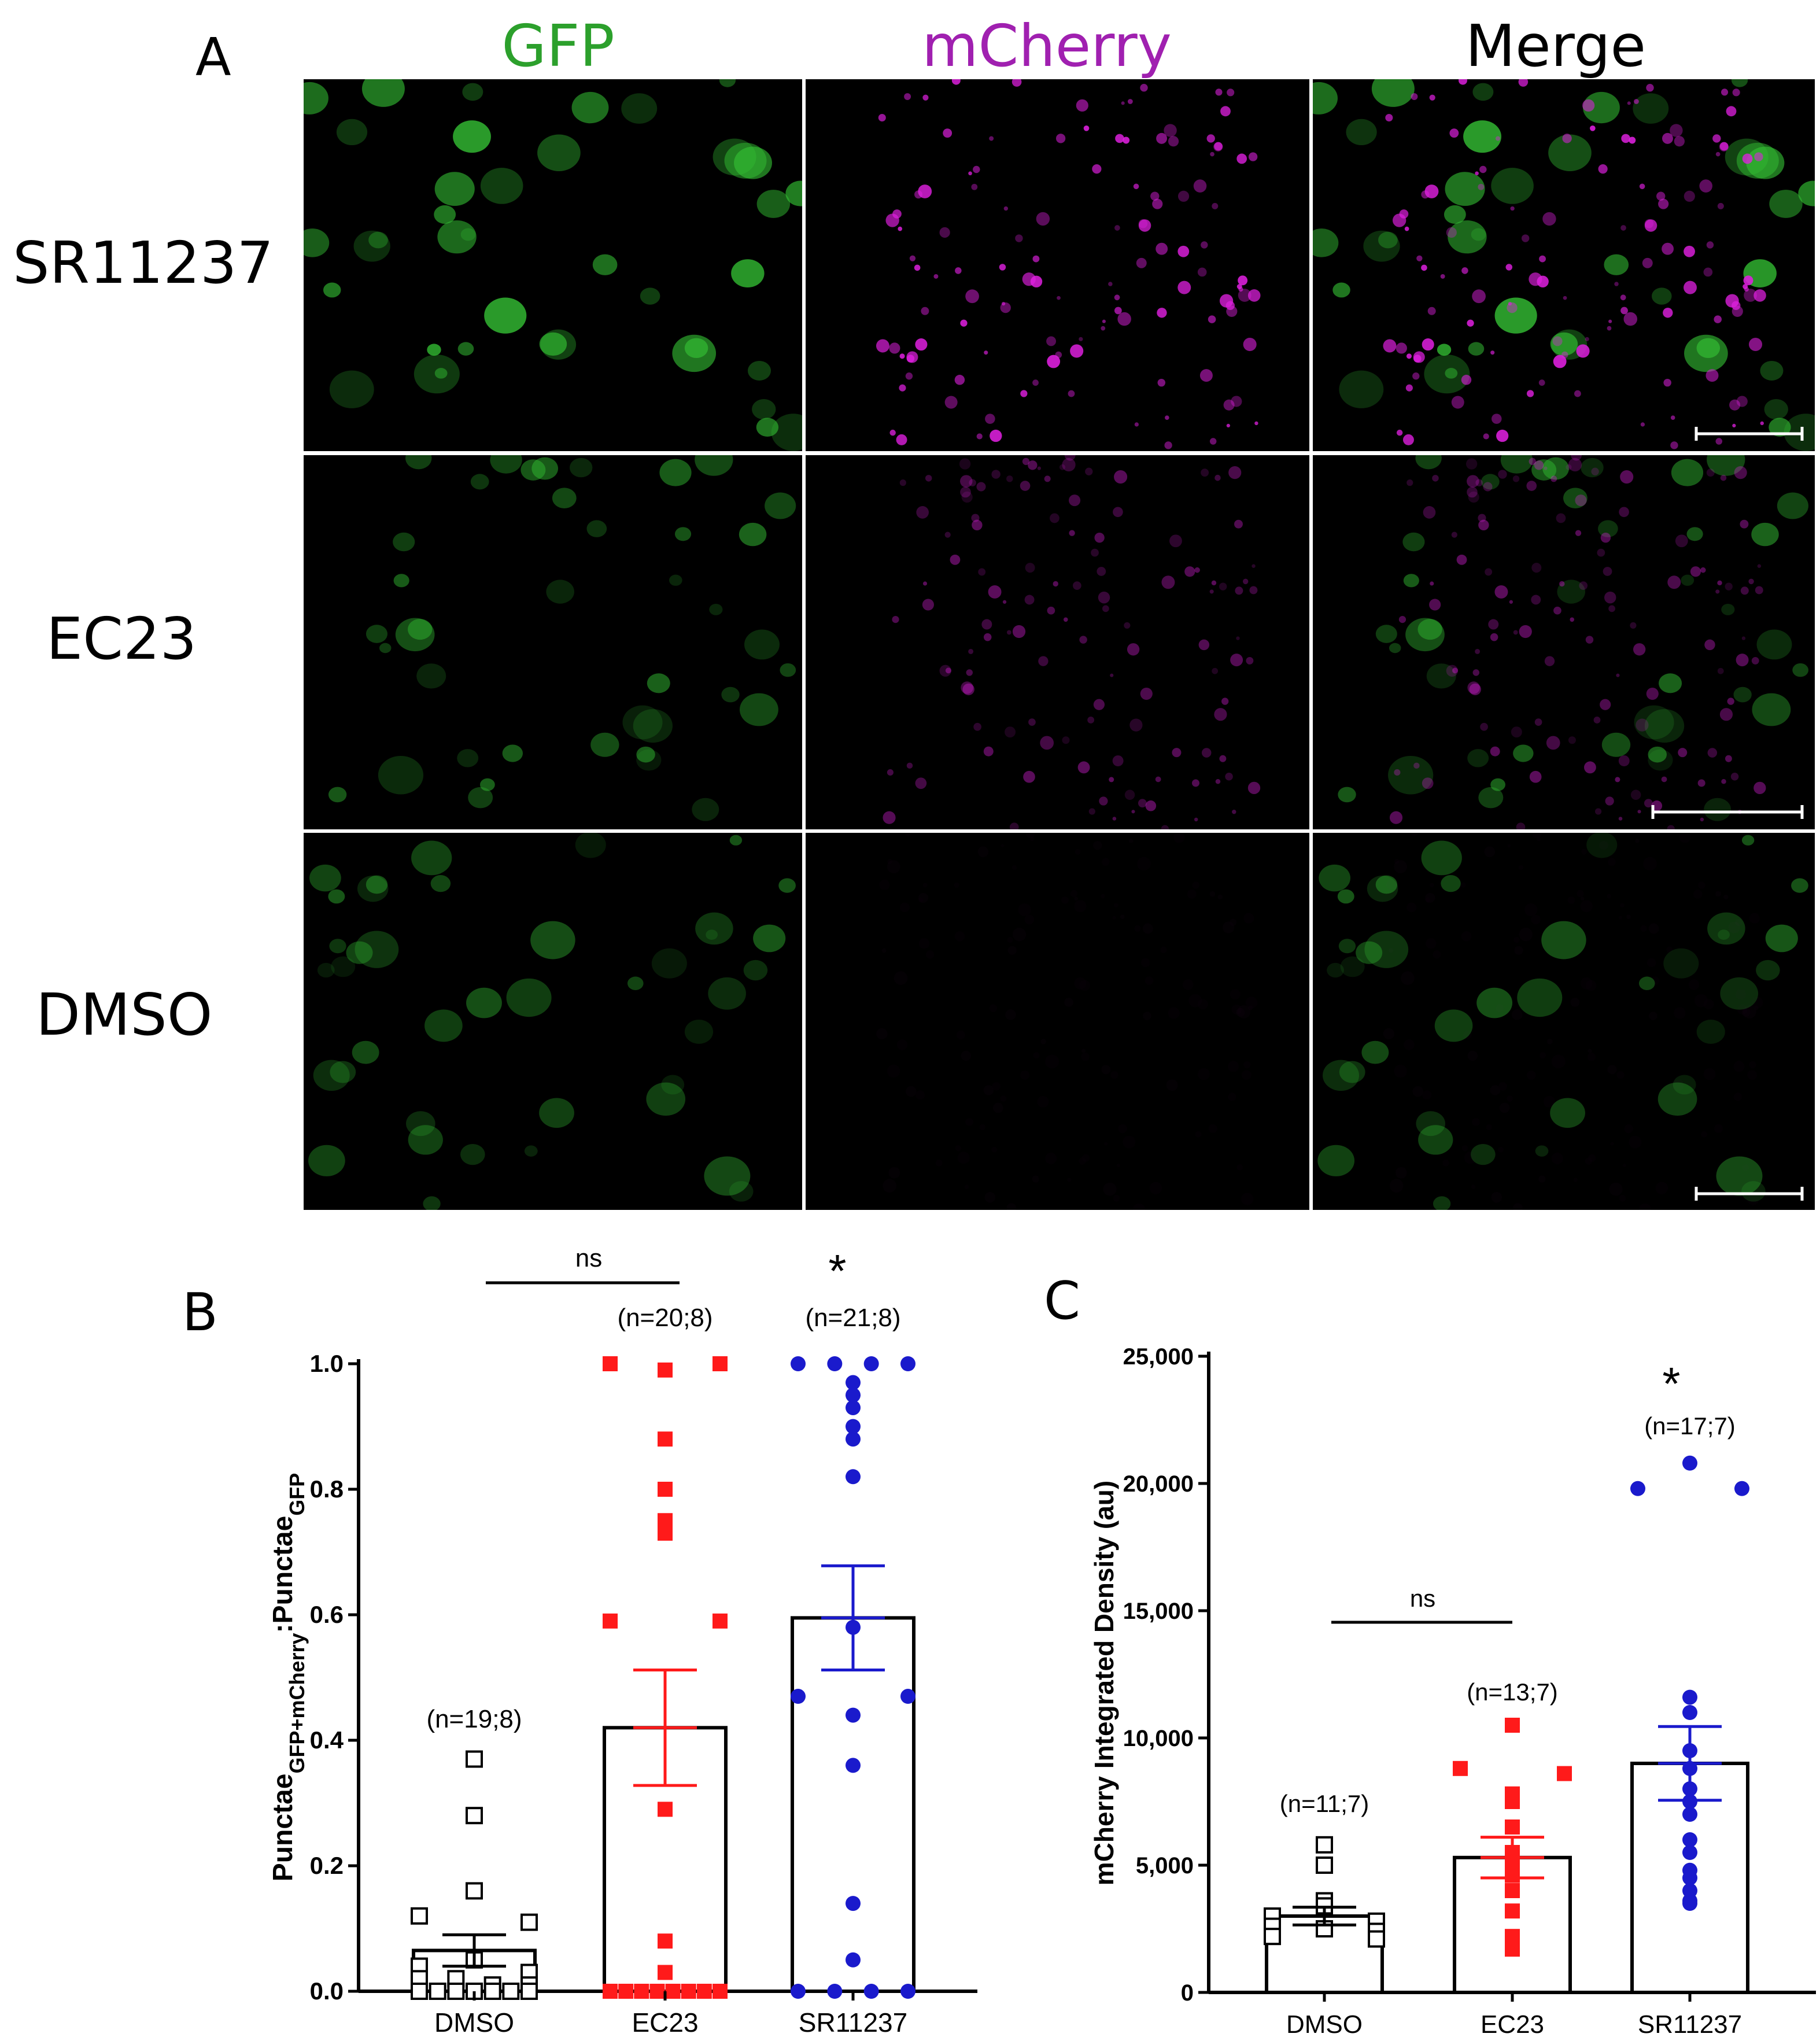  I want to click on micrograph-sr11237-mcherry, so click(1057, 265).